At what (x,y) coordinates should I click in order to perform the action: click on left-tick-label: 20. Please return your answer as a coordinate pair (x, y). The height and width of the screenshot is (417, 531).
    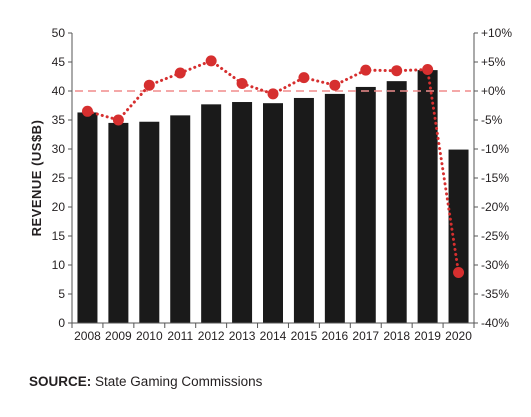
    Looking at the image, I should click on (59, 207).